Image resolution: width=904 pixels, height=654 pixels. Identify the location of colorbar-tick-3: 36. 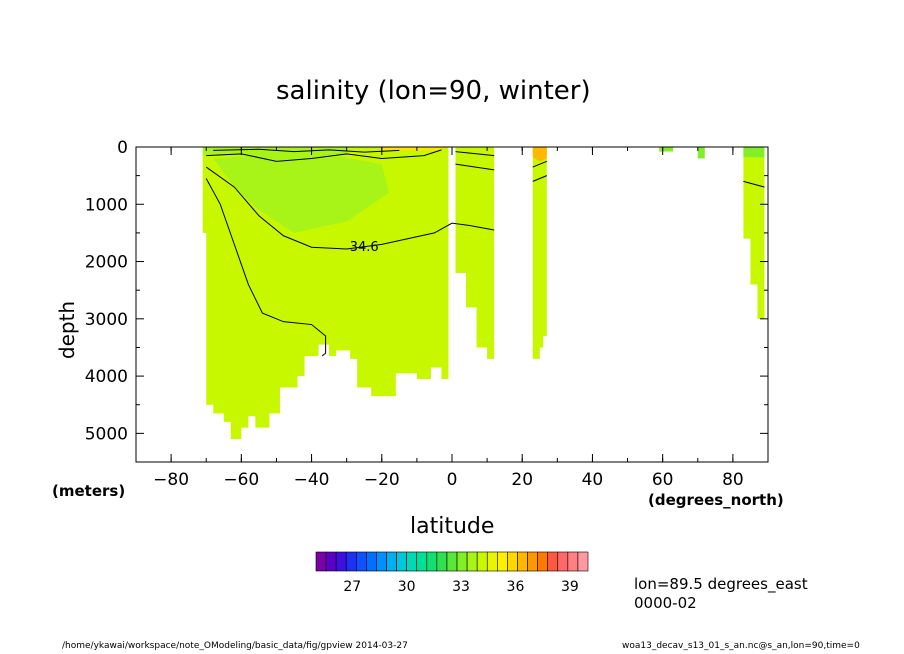
(516, 587).